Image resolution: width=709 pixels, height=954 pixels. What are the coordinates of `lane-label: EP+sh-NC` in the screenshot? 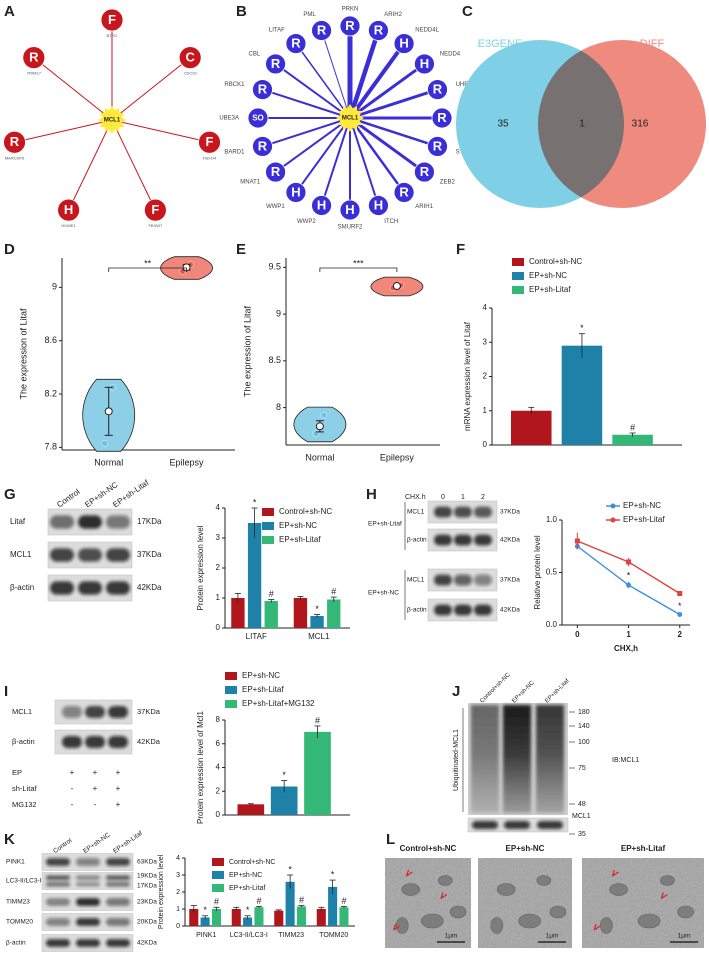 It's located at (523, 692).